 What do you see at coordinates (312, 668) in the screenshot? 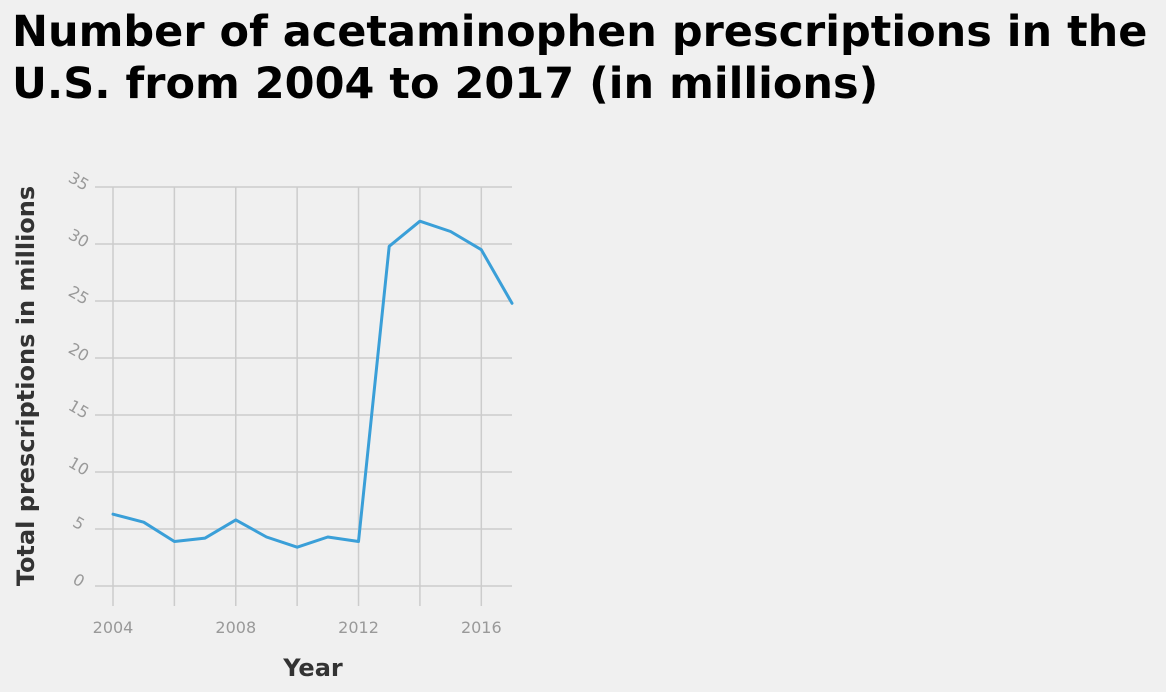
I see `x-axis-title: Year` at bounding box center [312, 668].